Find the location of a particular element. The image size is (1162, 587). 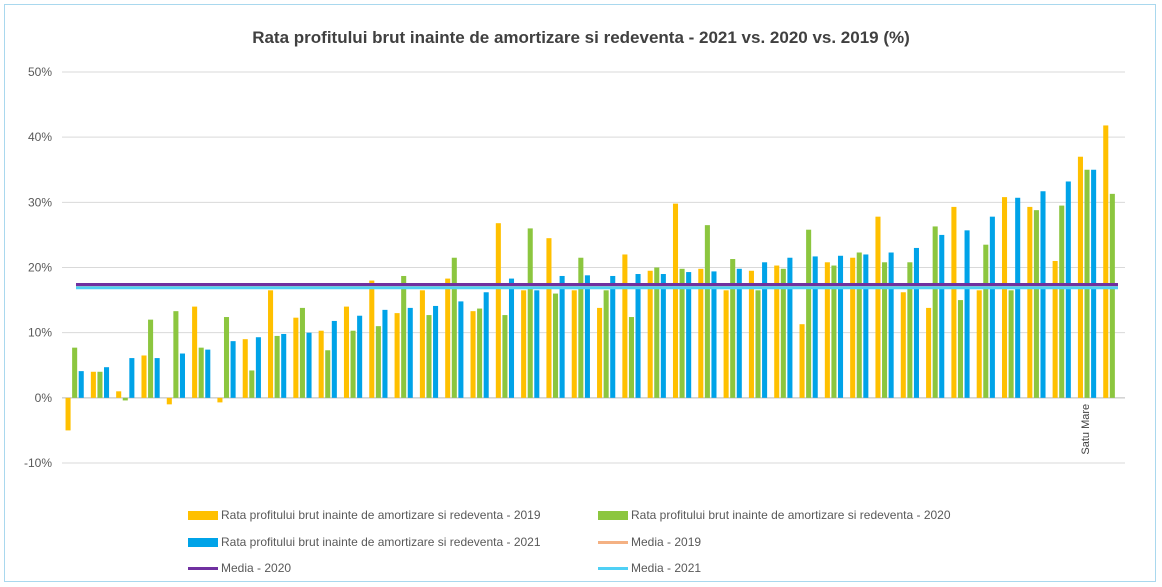

y-tick-label: 20% is located at coordinates (40, 268).